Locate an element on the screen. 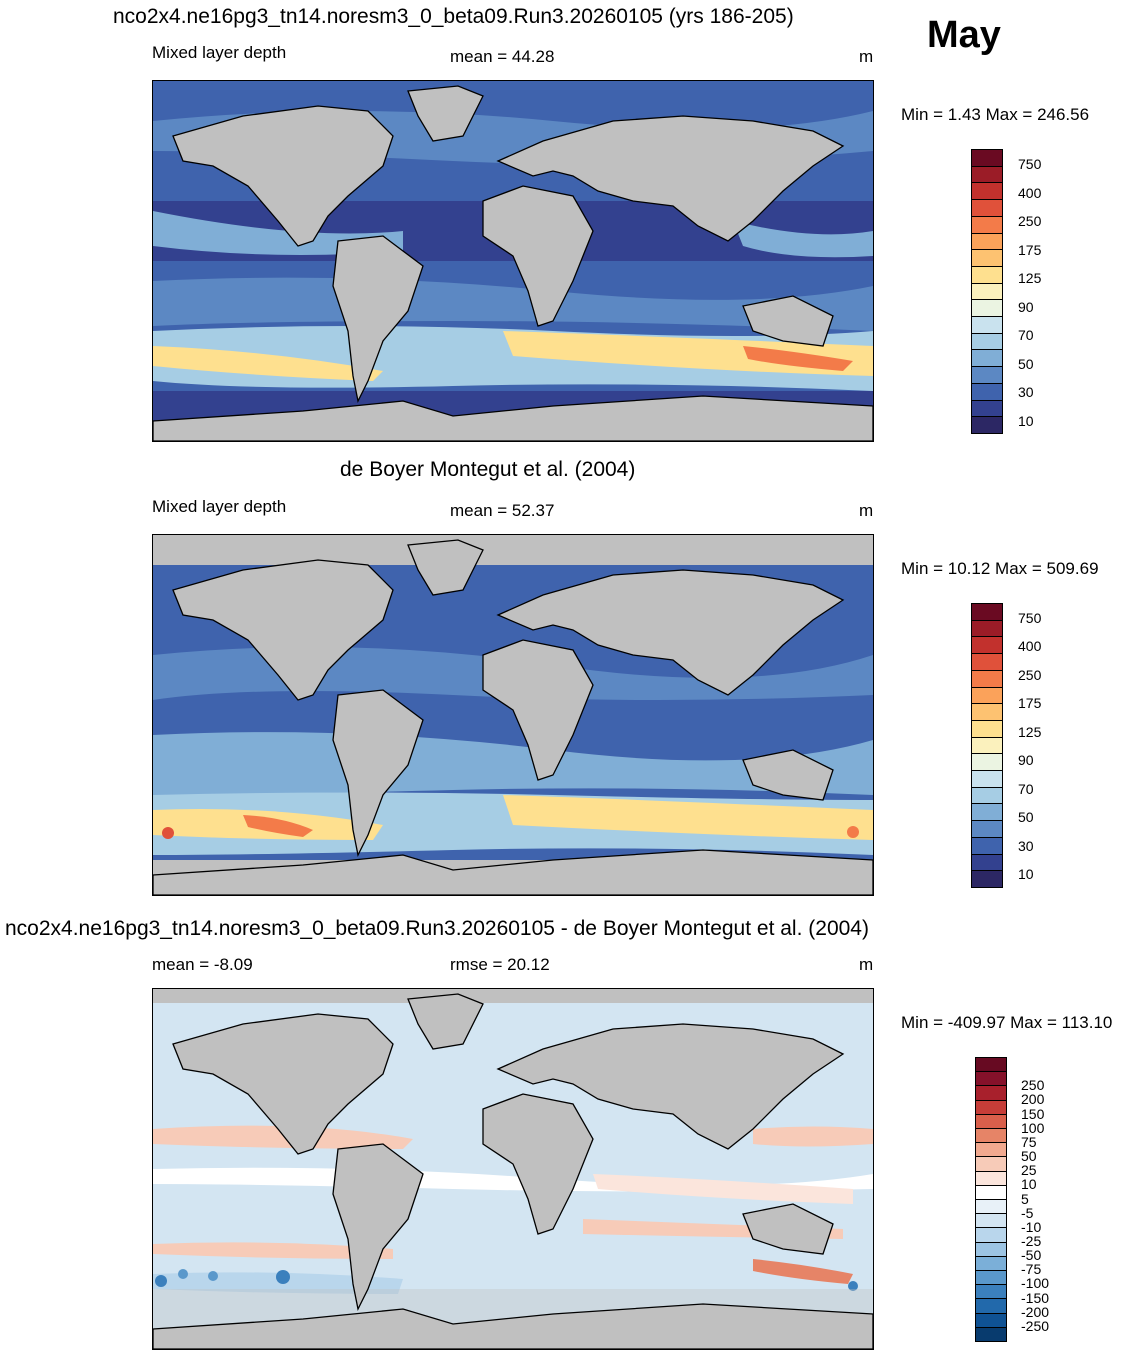 The width and height of the screenshot is (1129, 1354). panel3-units: m is located at coordinates (866, 964).